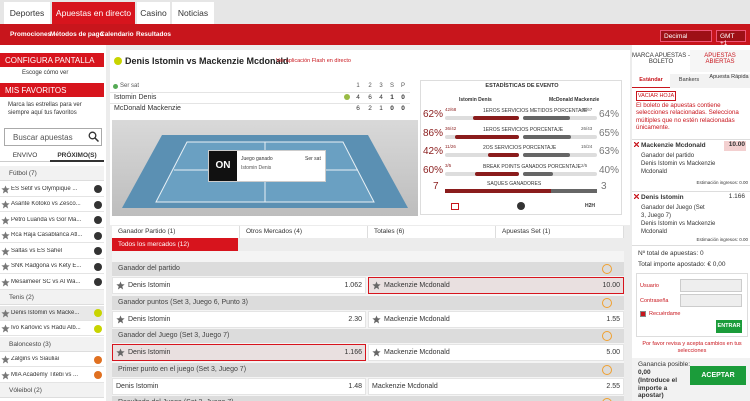  Describe the element at coordinates (31, 34) in the screenshot. I see `nav-link: Promociones` at that location.